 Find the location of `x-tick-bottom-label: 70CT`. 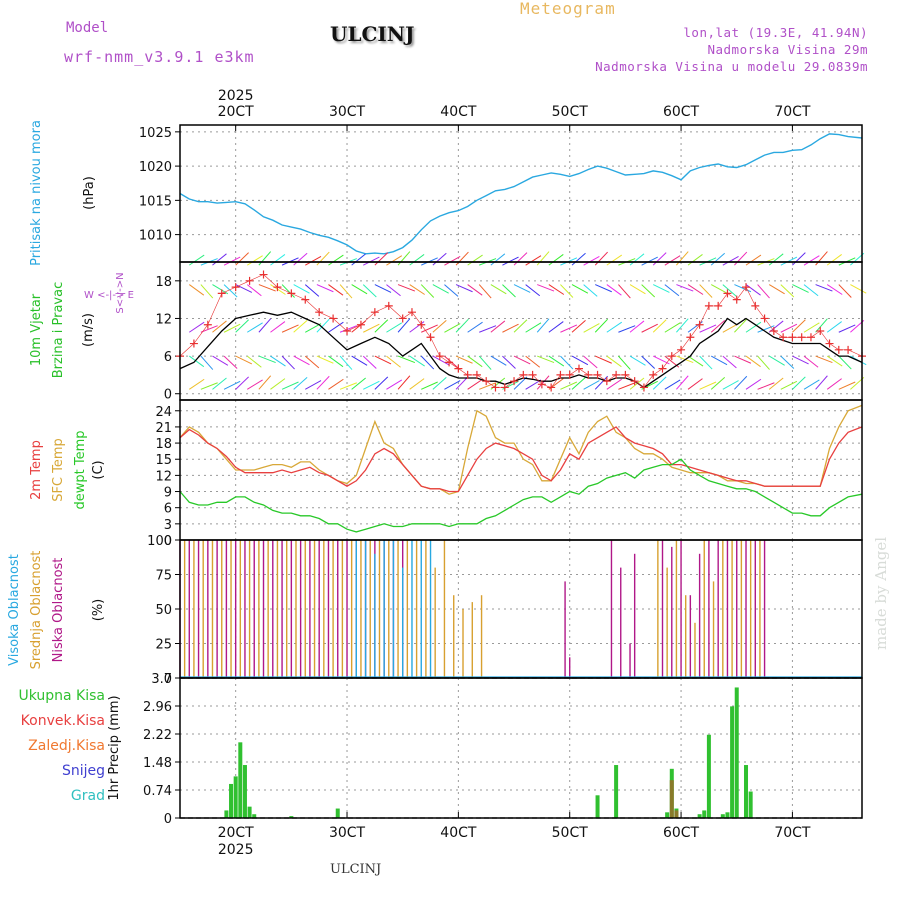

x-tick-bottom-label: 70CT is located at coordinates (792, 833).